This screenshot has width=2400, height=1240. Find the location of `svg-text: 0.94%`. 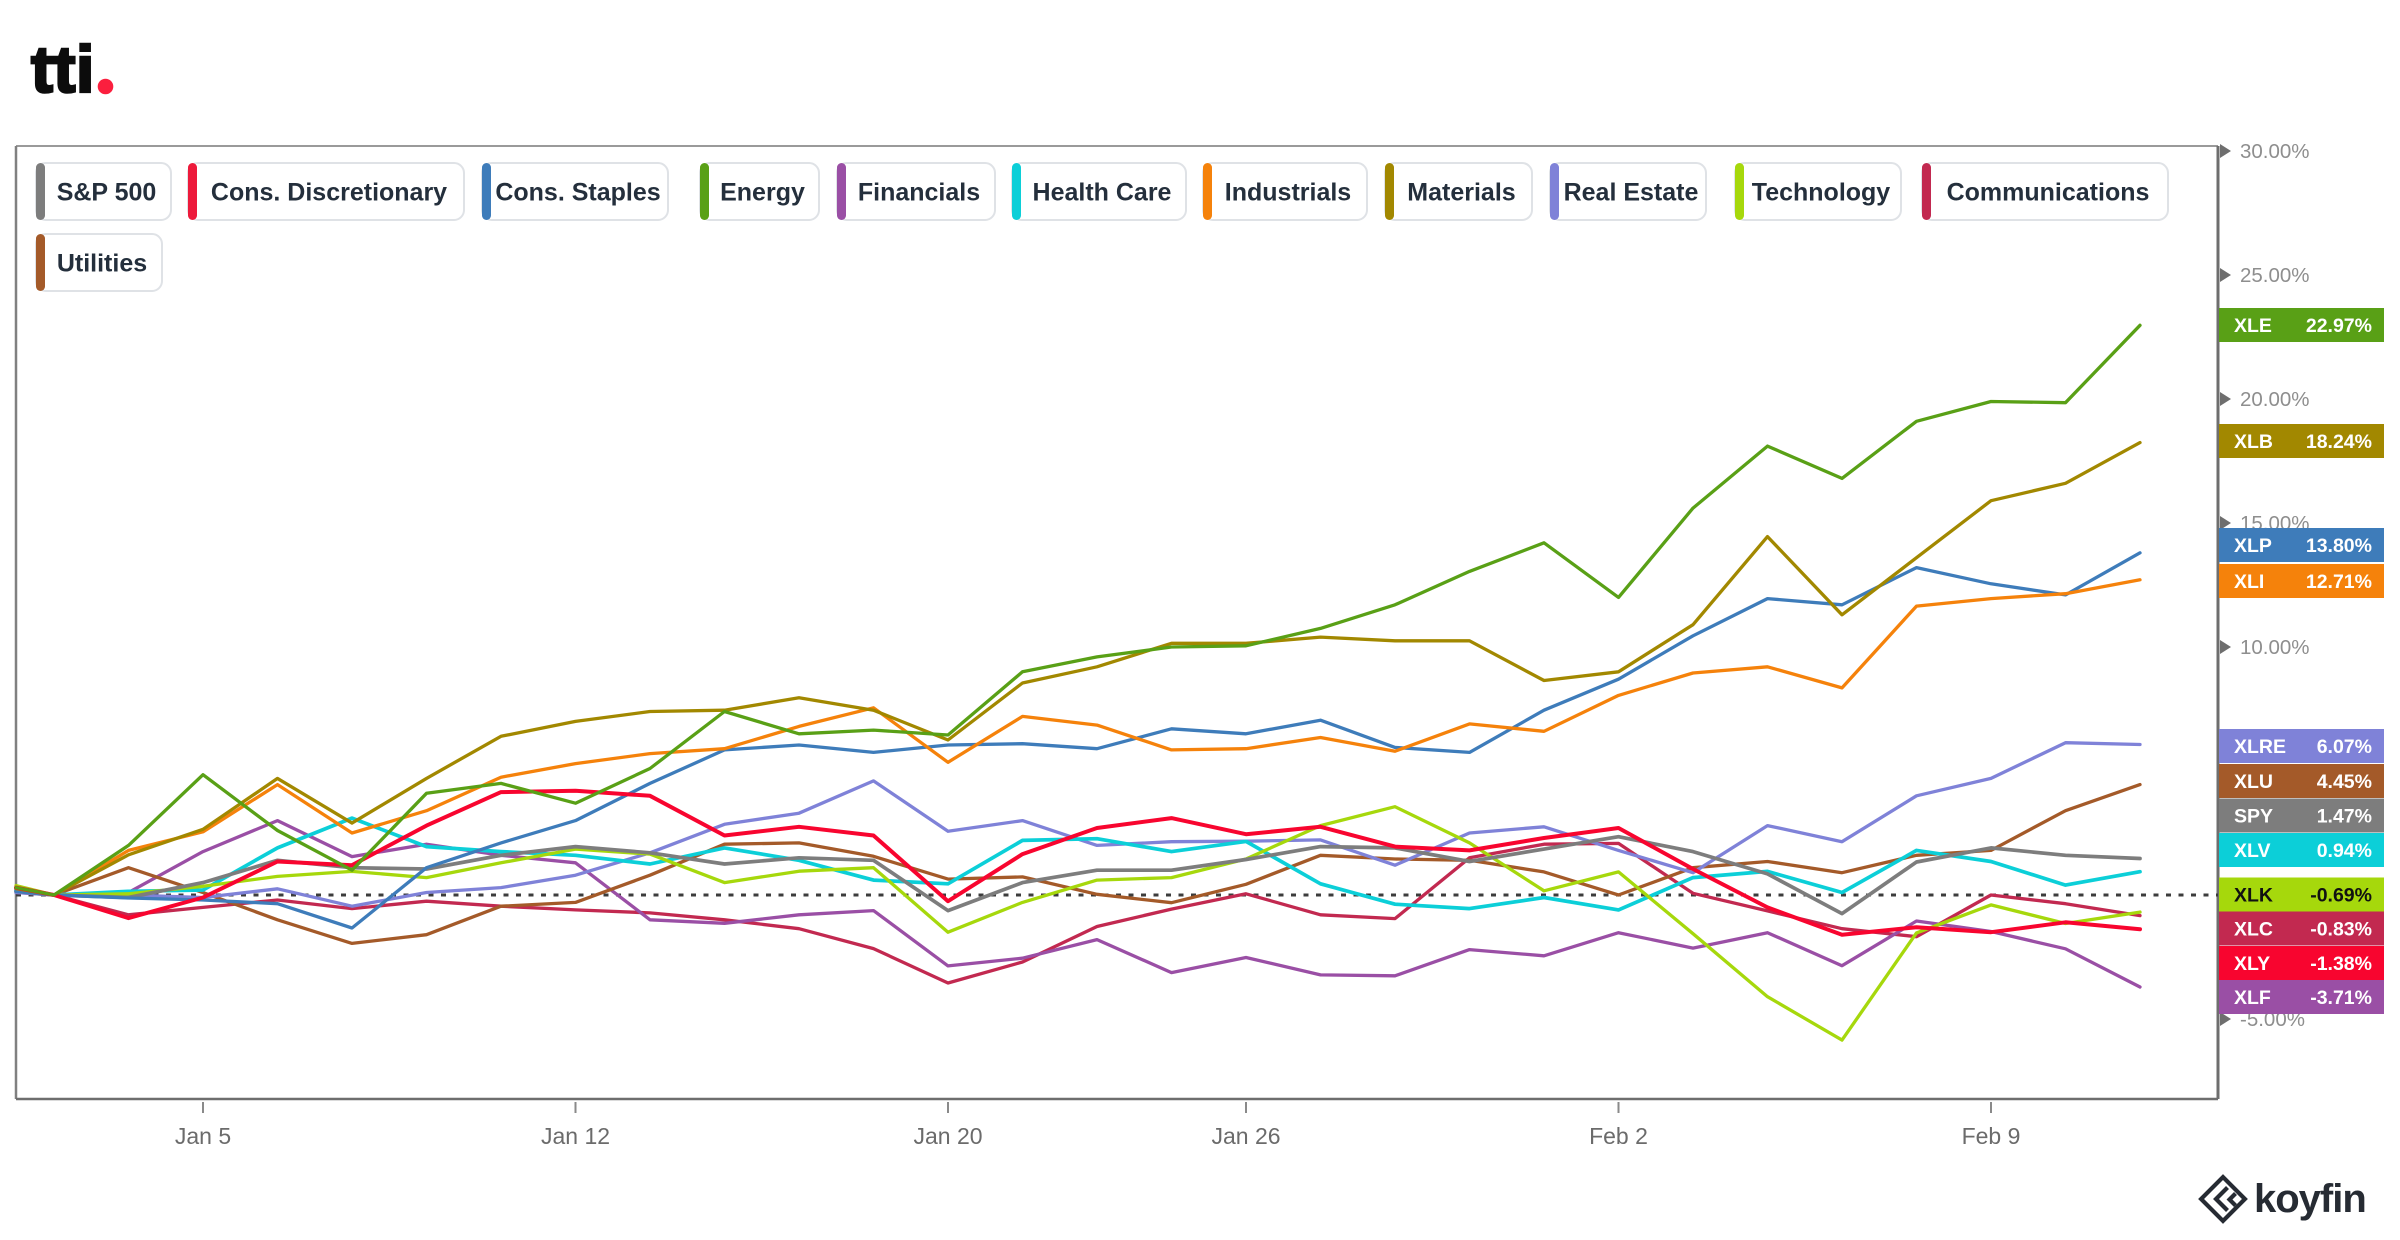

svg-text: 0.94% is located at coordinates (2344, 851).